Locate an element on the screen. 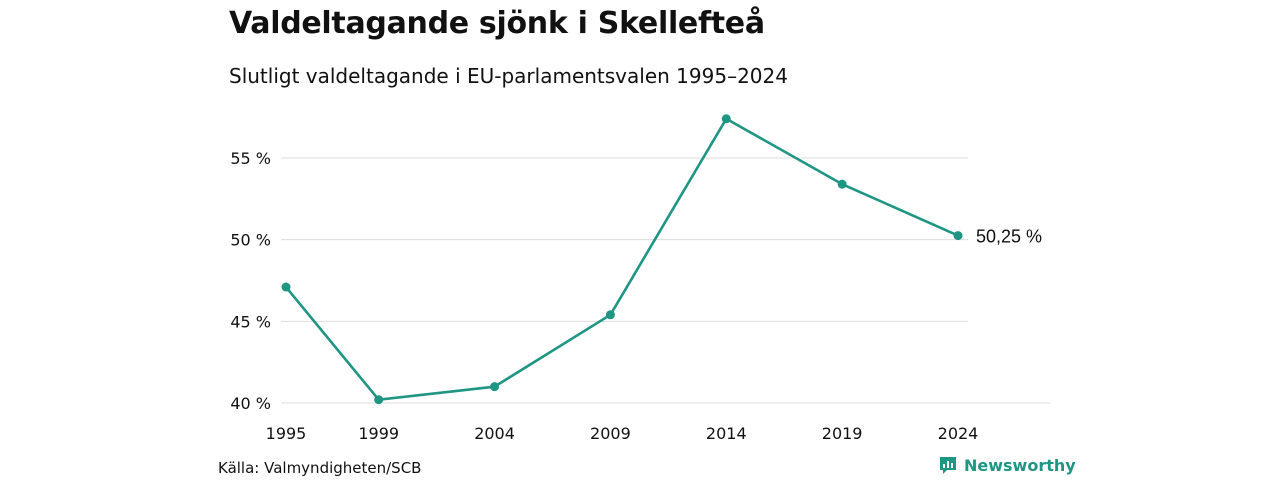 This screenshot has height=480, width=1280. x-tick-label: 2024 is located at coordinates (958, 433).